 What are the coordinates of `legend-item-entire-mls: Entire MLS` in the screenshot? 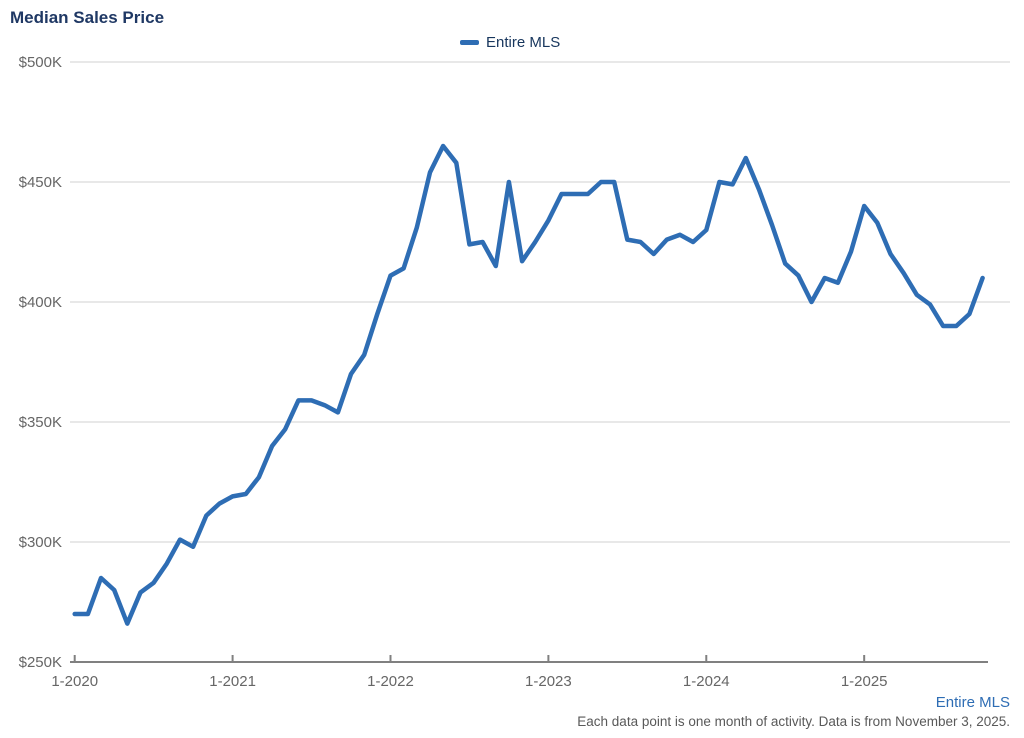 It's located at (510, 42).